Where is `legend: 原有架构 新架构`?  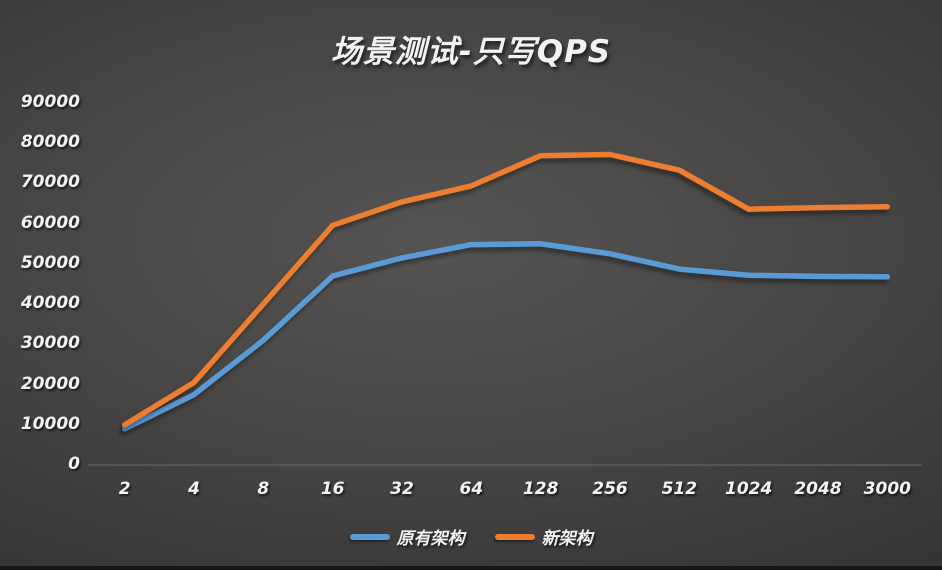 legend: 原有架构 新架构 is located at coordinates (471, 536).